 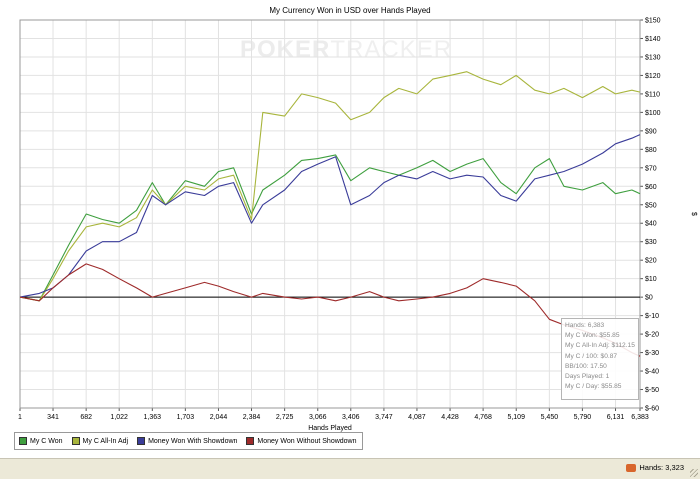 I want to click on x-tick-label: 6,383, so click(x=640, y=417).